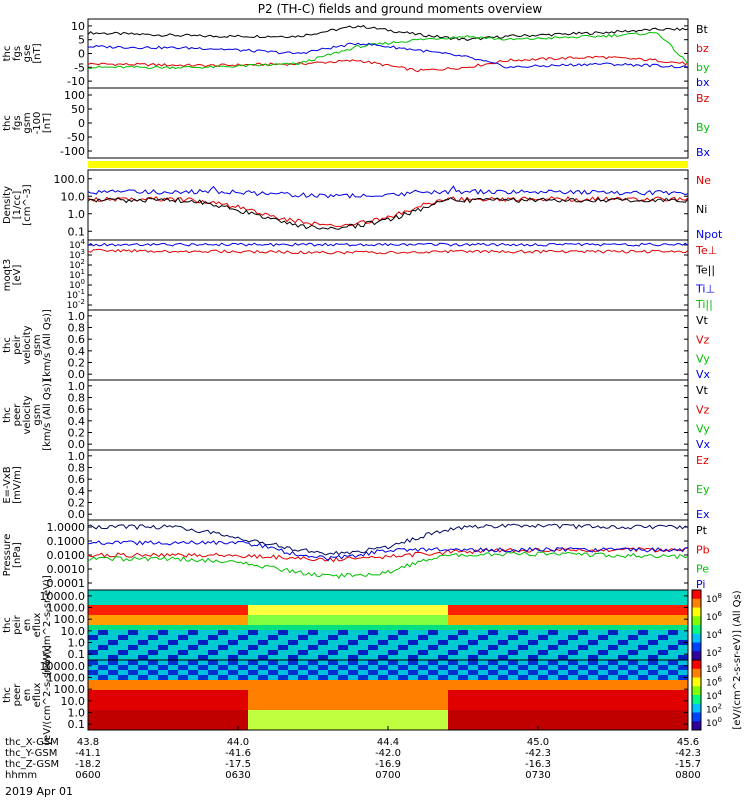 The height and width of the screenshot is (800, 750). What do you see at coordinates (78, 26) in the screenshot?
I see `ytick-label-p1: 10` at bounding box center [78, 26].